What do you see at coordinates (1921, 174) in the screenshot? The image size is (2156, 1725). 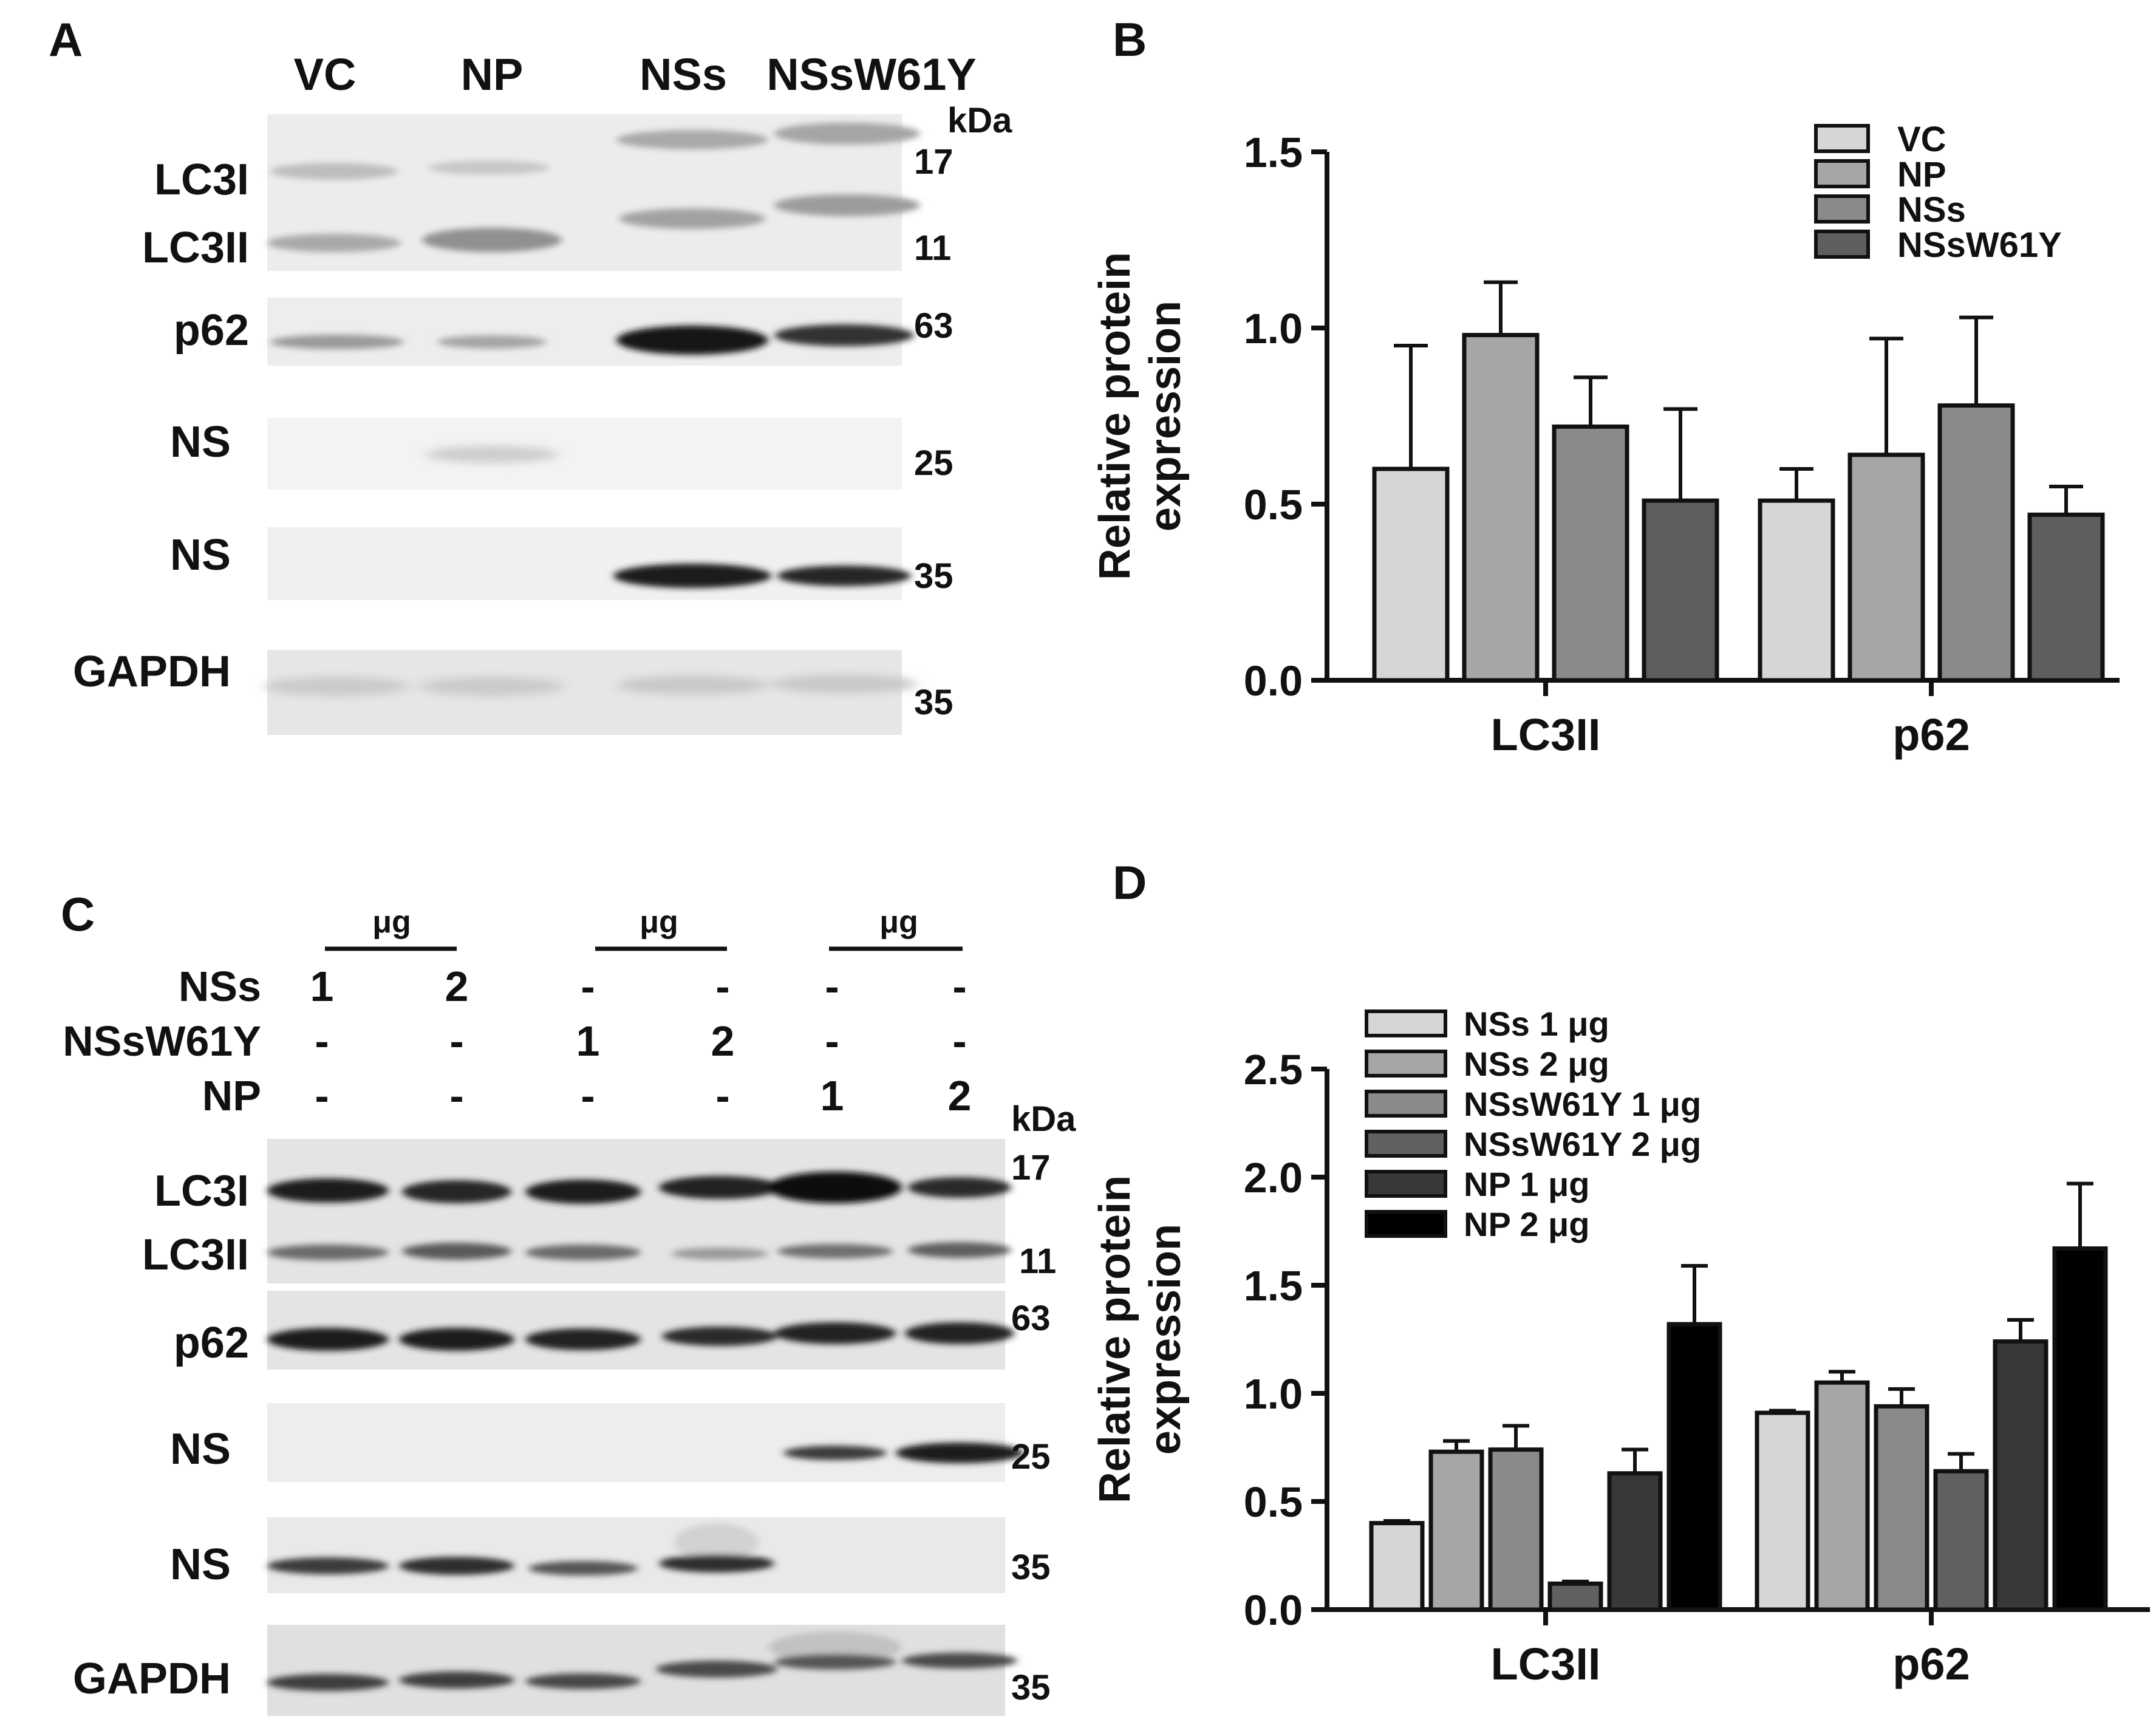 I see `legend-label: NP` at bounding box center [1921, 174].